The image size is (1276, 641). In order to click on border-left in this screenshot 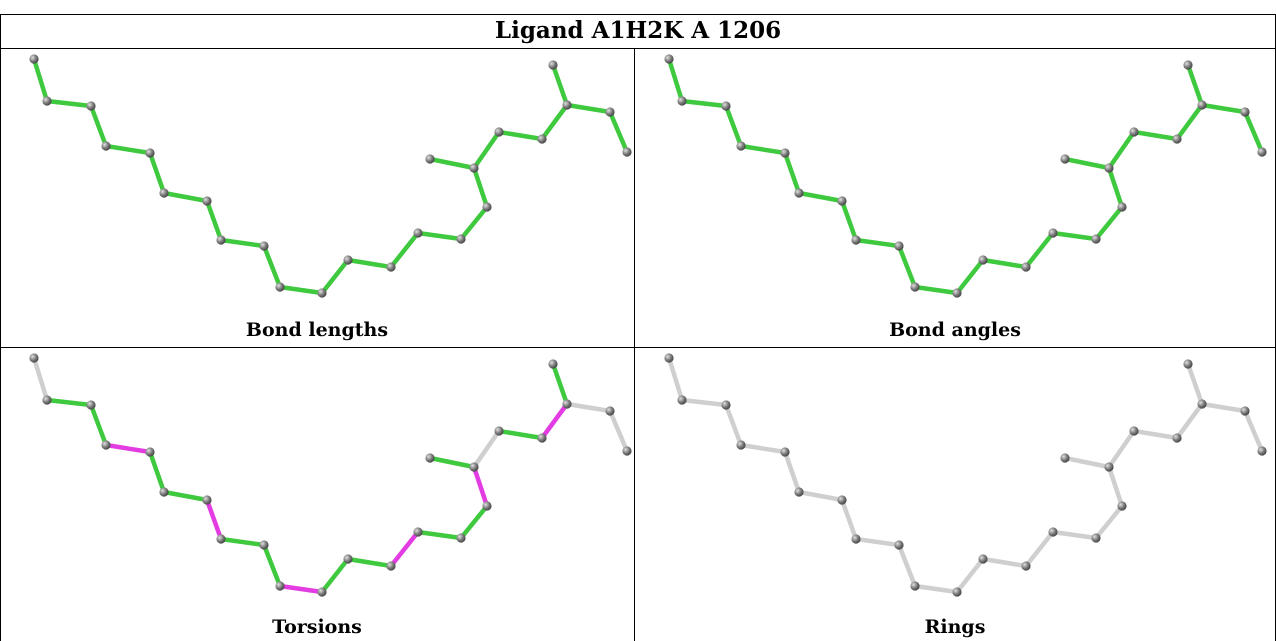, I will do `click(0, 327)`.